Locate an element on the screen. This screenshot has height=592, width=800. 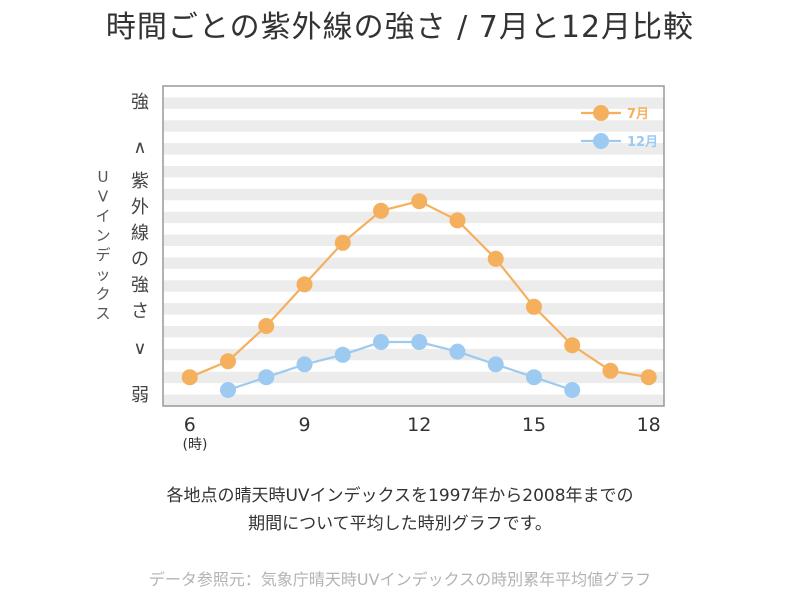
legend-label: 7月 is located at coordinates (638, 114).